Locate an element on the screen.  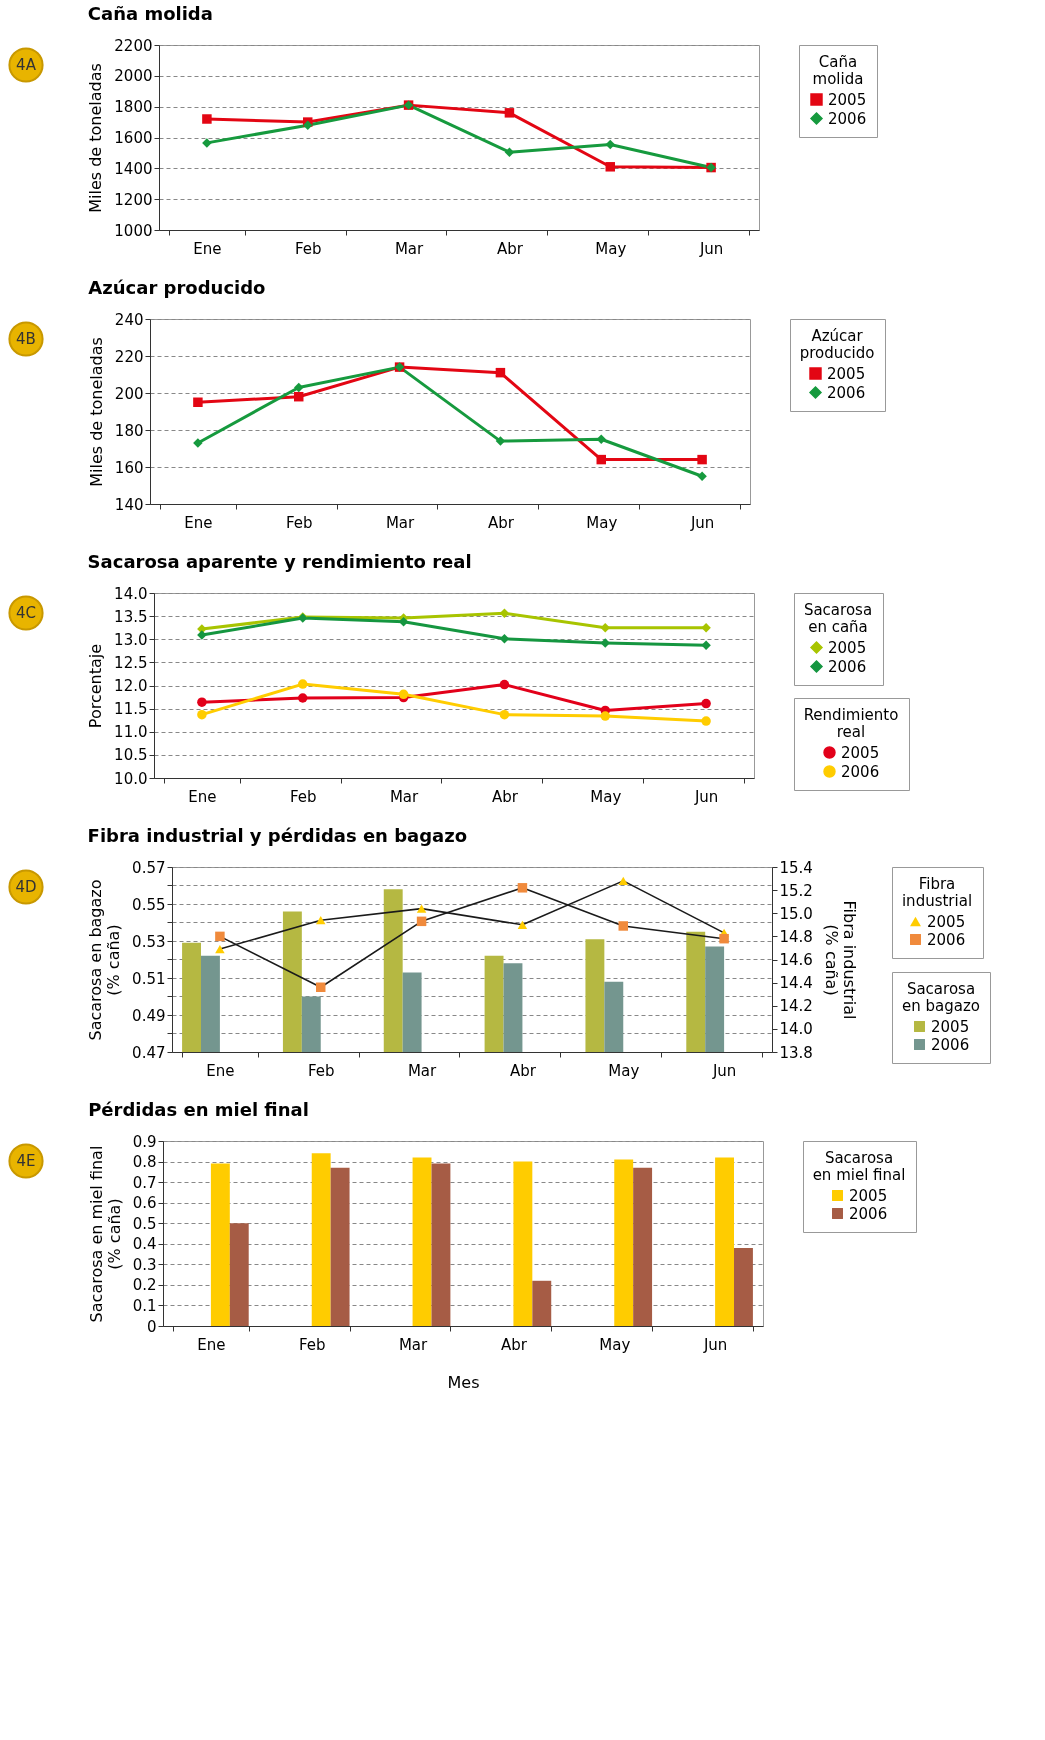
text: Sacarosa en bagazo is located at coordinates (941, 997).